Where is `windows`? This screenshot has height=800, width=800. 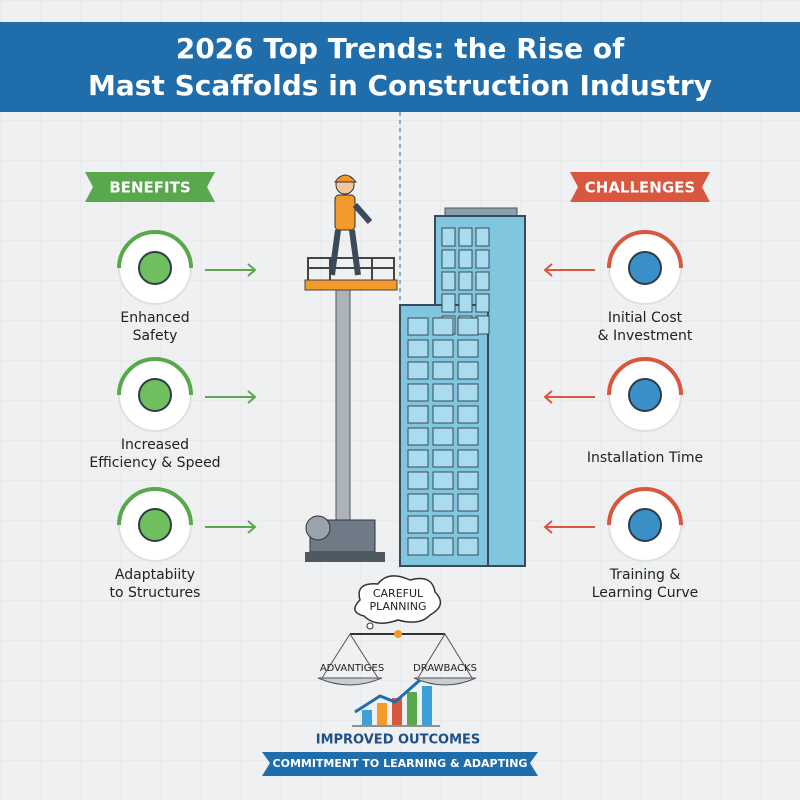
windows is located at coordinates (448, 391).